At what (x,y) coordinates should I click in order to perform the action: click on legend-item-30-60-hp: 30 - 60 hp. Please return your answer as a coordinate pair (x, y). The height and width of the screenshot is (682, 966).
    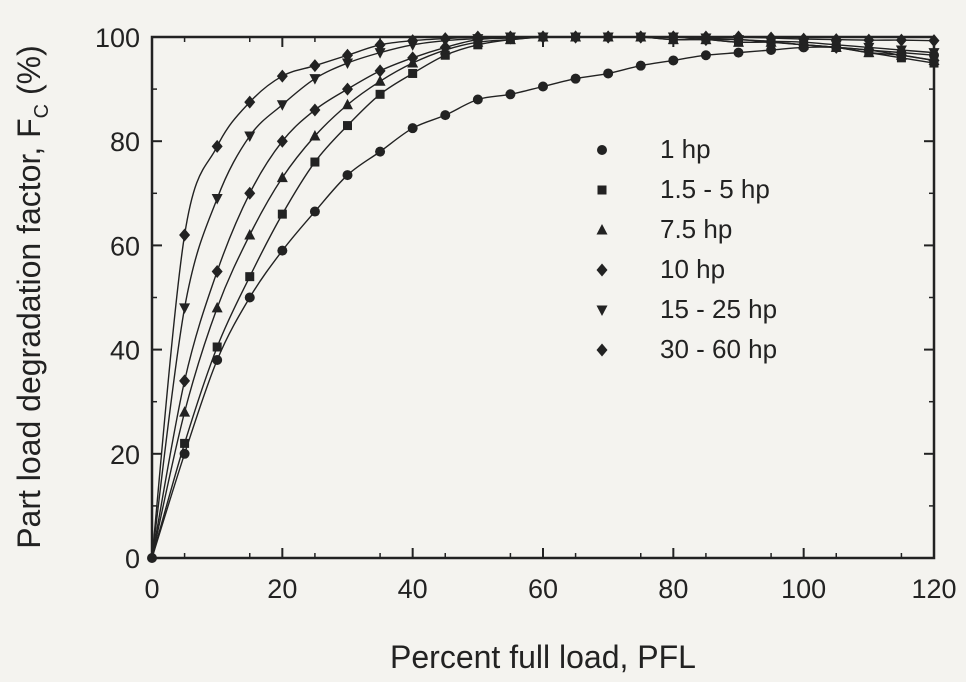
    Looking at the image, I should click on (686, 349).